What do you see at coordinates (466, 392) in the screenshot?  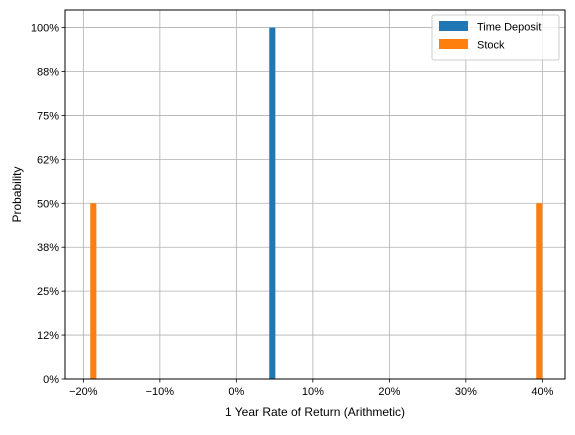 I see `x-tick-label: 30%` at bounding box center [466, 392].